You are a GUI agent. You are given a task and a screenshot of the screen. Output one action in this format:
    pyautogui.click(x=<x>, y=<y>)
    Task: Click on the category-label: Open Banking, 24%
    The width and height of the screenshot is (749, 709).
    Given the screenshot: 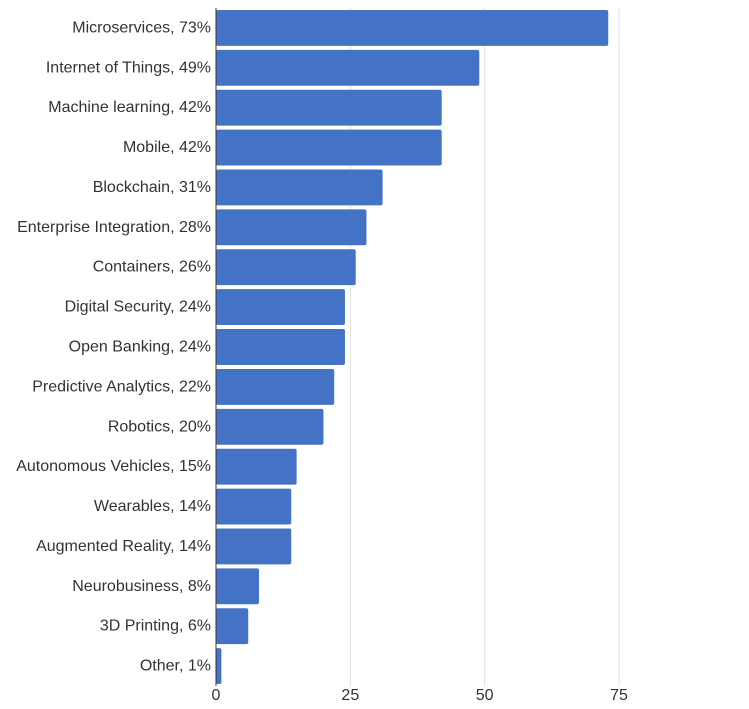 What is the action you would take?
    pyautogui.click(x=140, y=347)
    